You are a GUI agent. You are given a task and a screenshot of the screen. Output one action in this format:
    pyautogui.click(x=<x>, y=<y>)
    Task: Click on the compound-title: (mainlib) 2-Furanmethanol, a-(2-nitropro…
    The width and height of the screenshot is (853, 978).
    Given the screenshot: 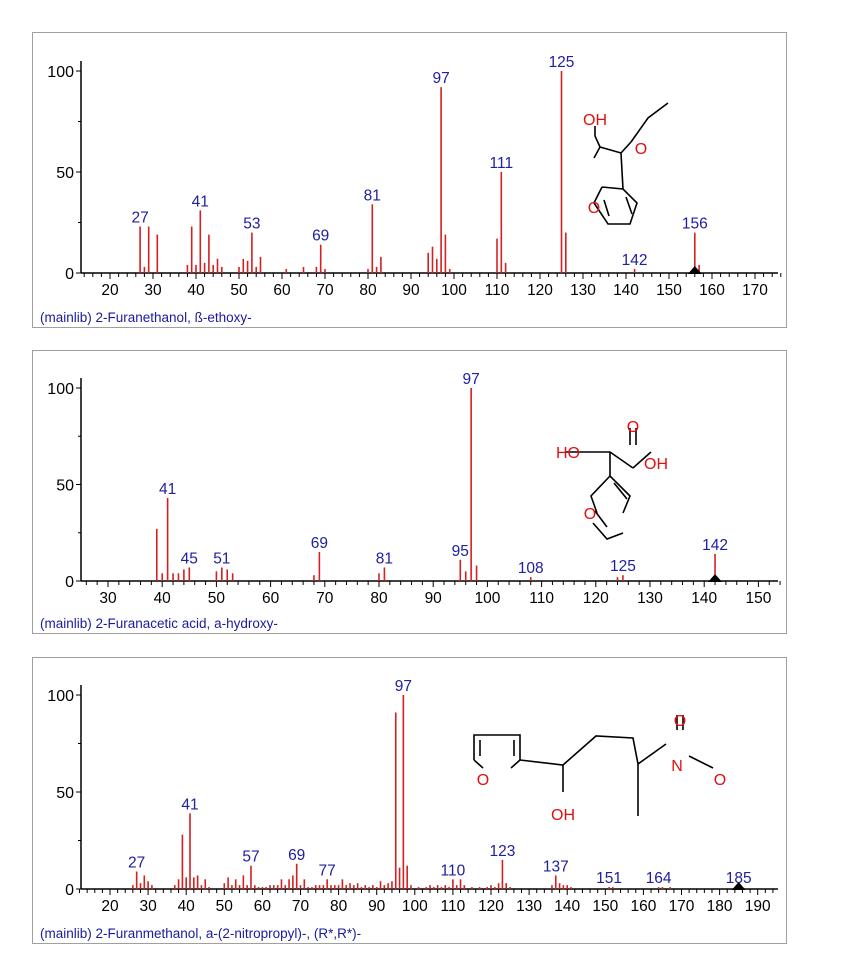 What is the action you would take?
    pyautogui.click(x=201, y=933)
    